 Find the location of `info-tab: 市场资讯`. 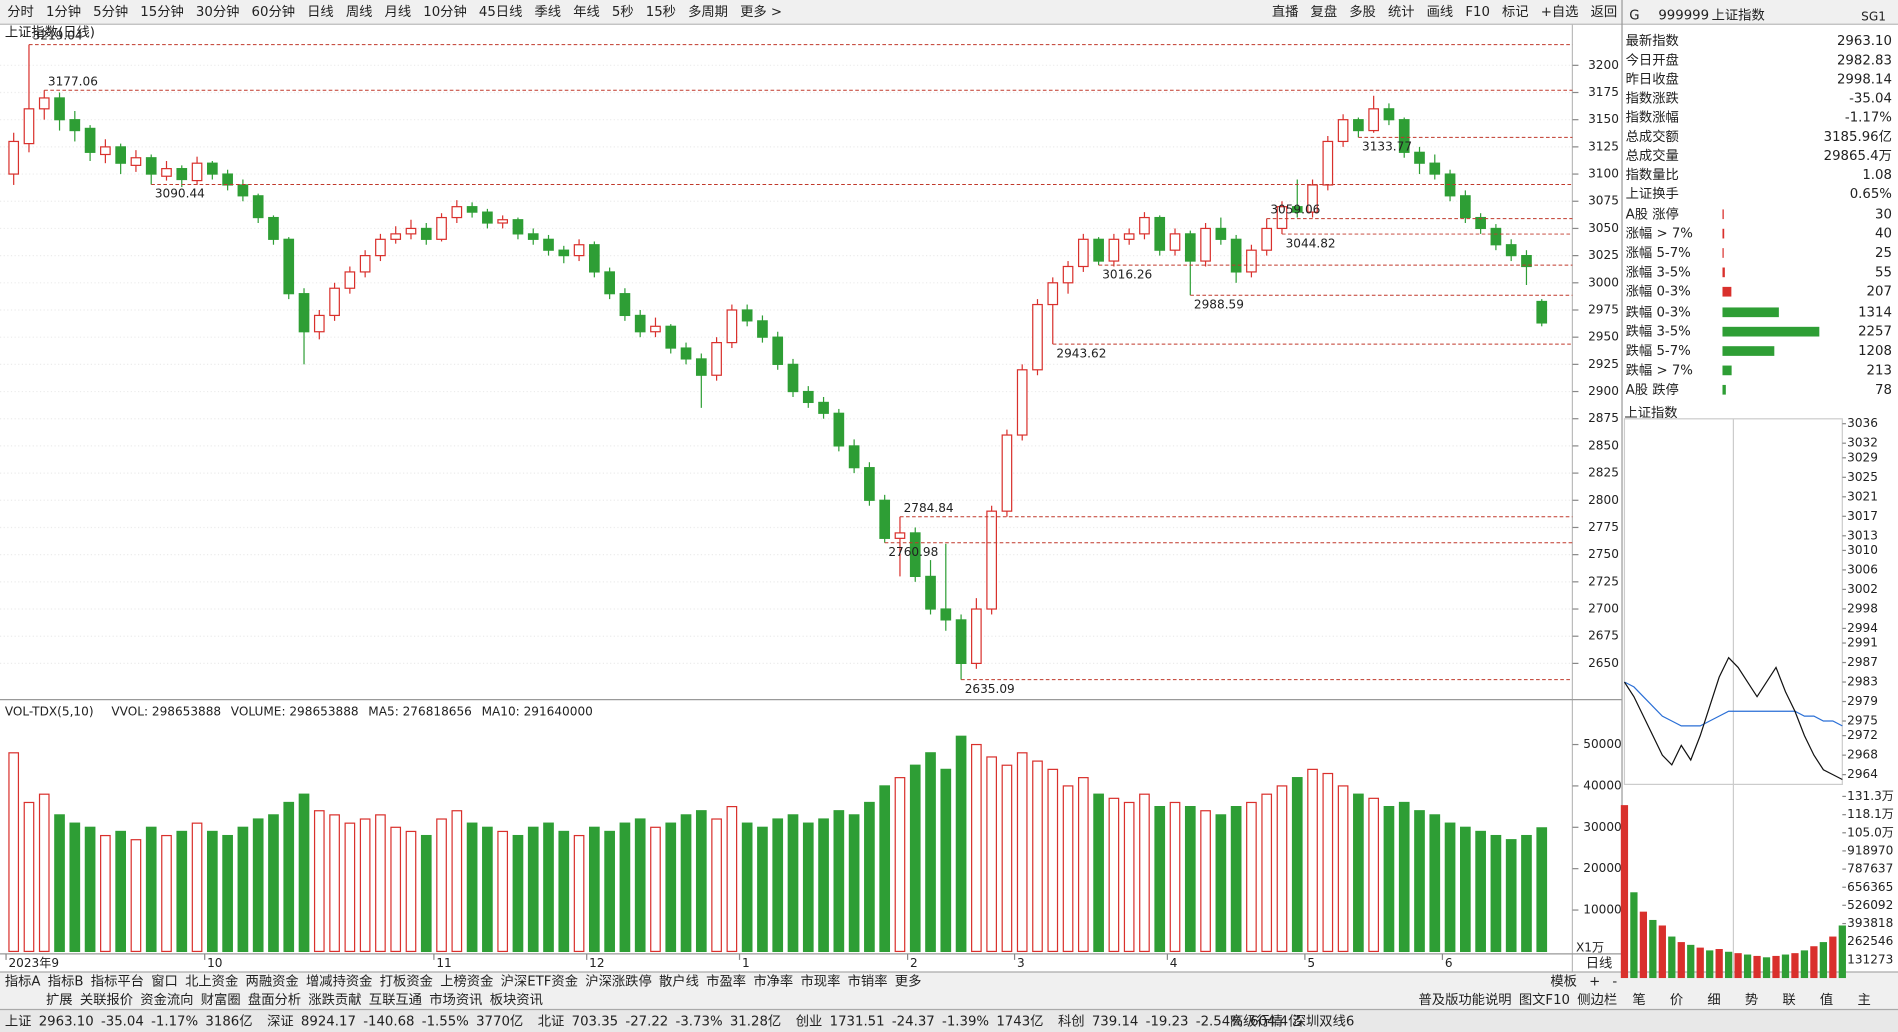

info-tab: 市场资讯 is located at coordinates (455, 999).